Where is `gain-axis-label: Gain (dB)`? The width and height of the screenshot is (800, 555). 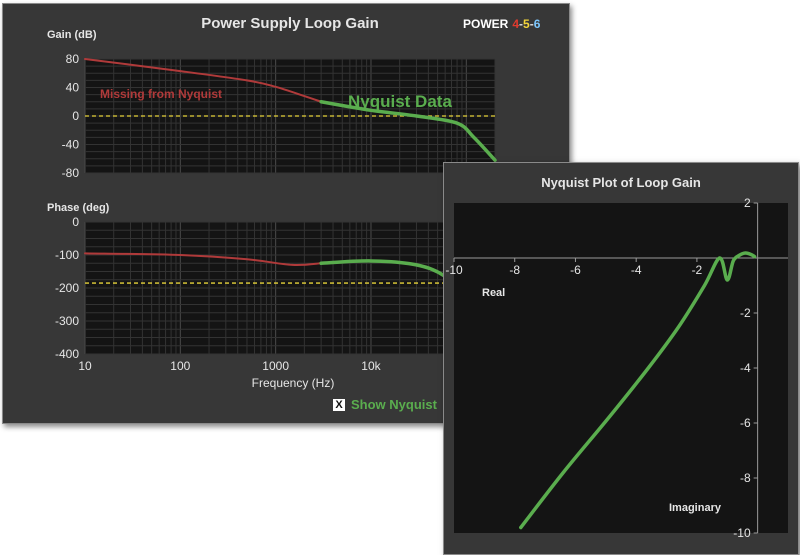 gain-axis-label: Gain (dB) is located at coordinates (72, 35).